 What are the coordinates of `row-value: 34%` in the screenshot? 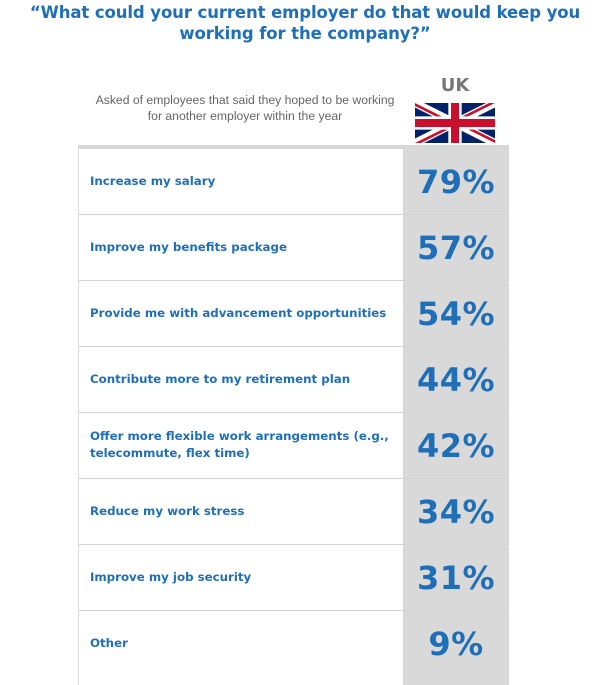 It's located at (456, 512).